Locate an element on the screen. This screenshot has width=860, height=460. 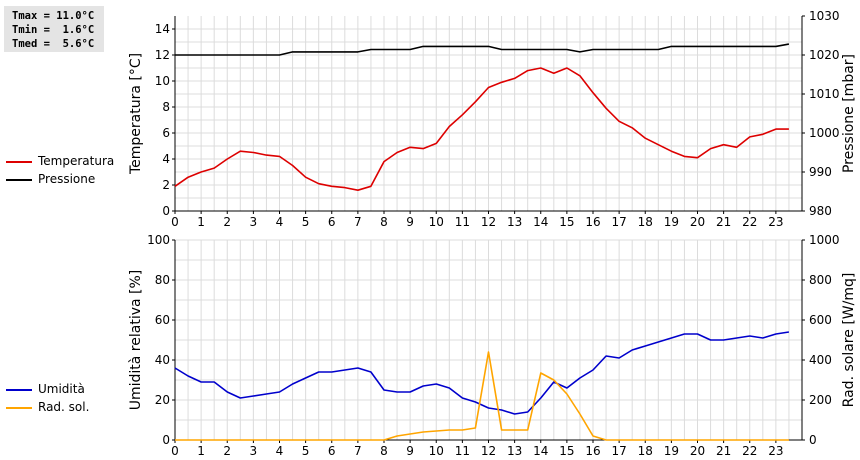
series-line-pressione is located at coordinates (482, 49).